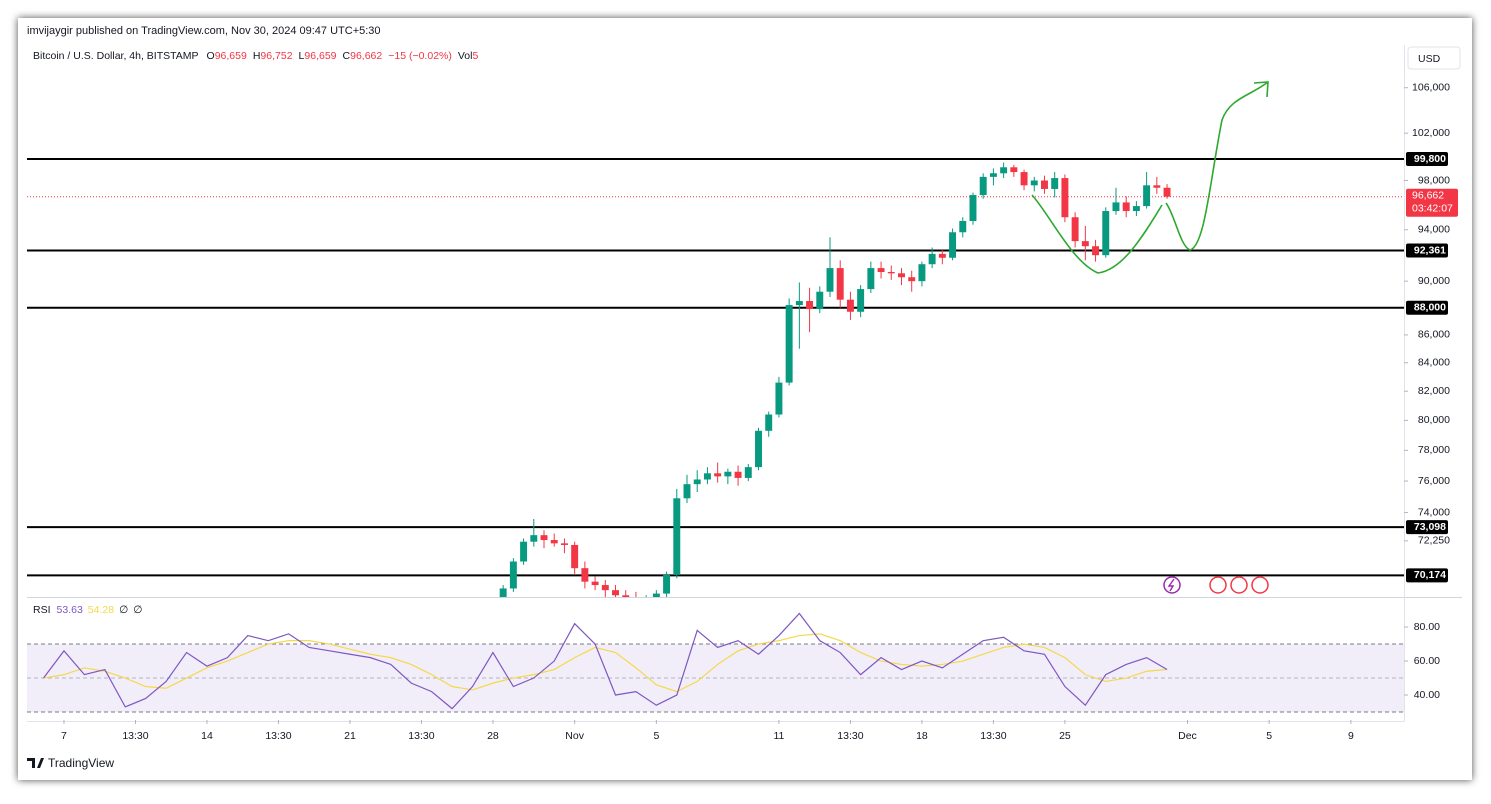 The image size is (1491, 804). What do you see at coordinates (475, 56) in the screenshot?
I see `vol-value: 5` at bounding box center [475, 56].